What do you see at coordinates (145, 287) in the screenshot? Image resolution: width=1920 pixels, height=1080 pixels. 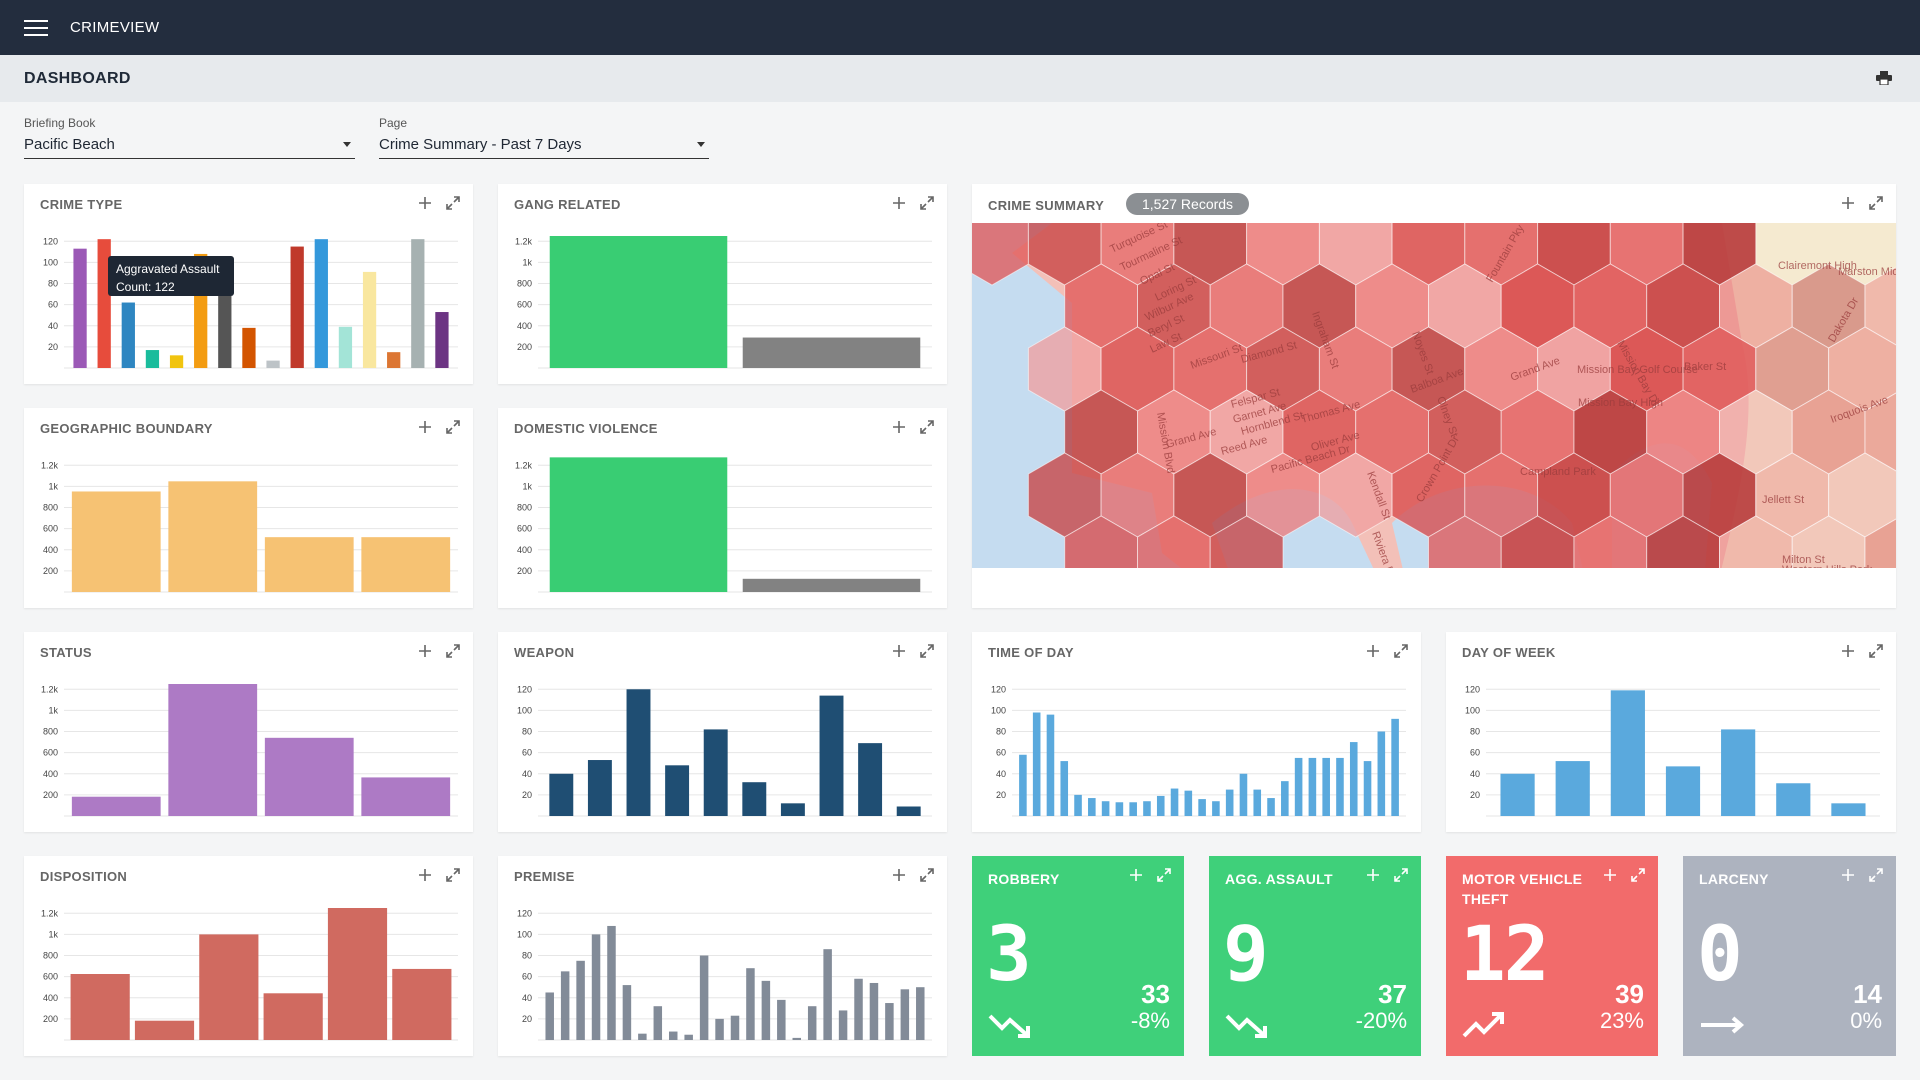 I see `tooltip-count: Count: 122` at bounding box center [145, 287].